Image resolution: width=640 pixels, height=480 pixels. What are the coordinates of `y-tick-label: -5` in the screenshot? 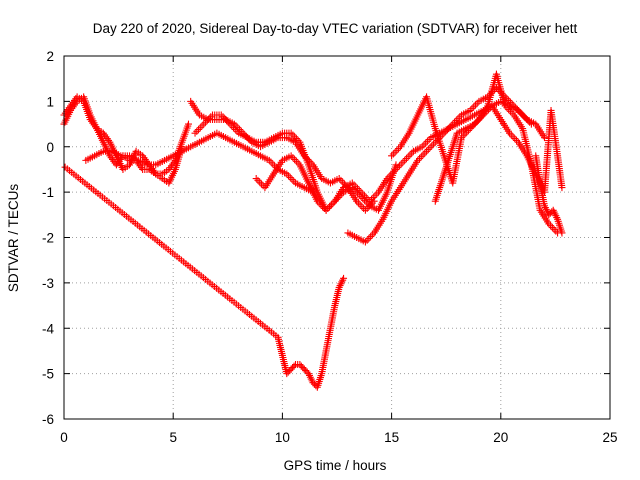 It's located at (48, 374).